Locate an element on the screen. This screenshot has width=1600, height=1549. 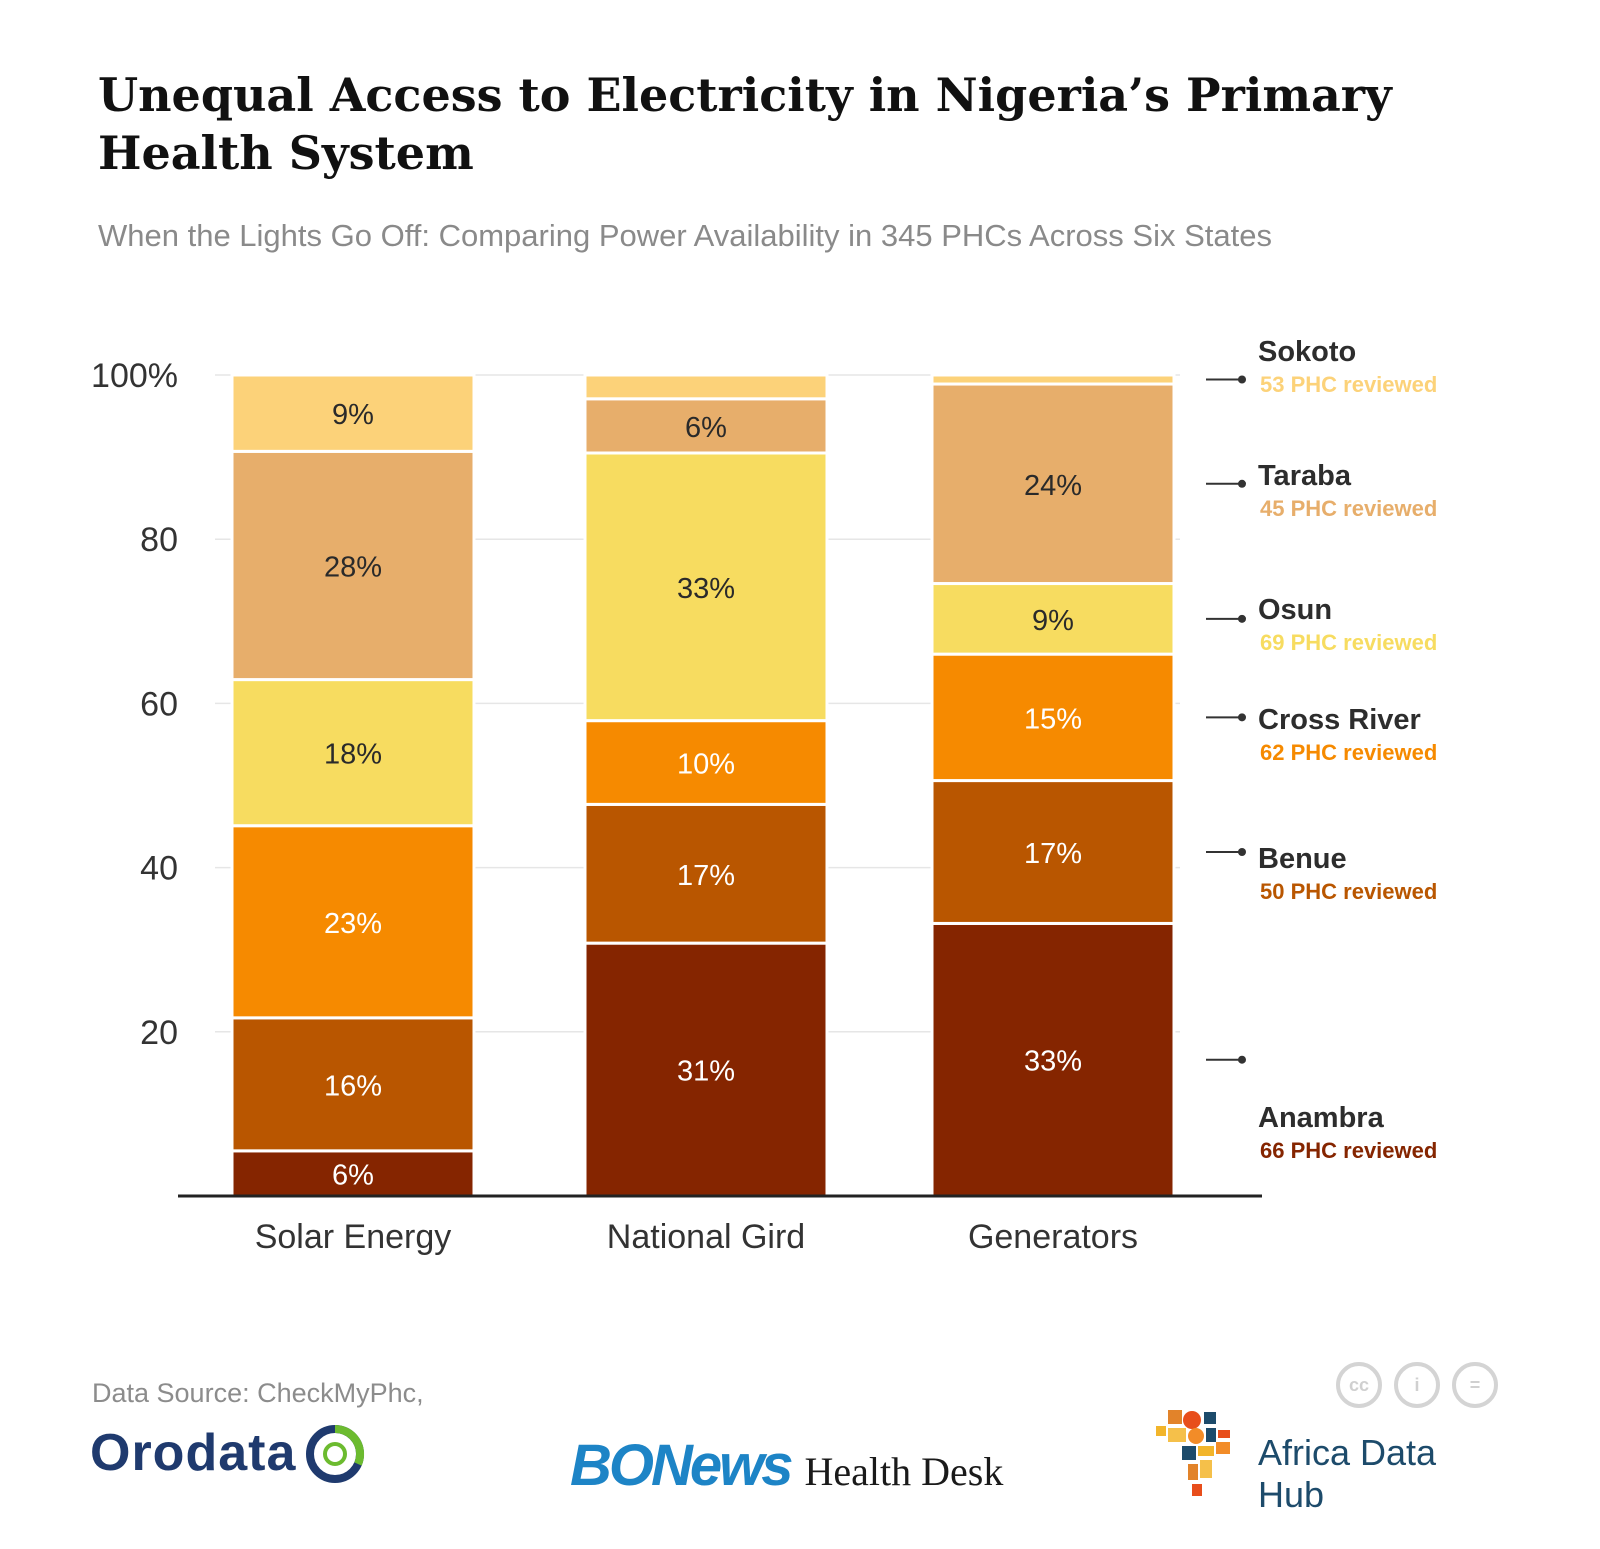
legend-entry-note: 69 PHC reviewed is located at coordinates (1348, 642).